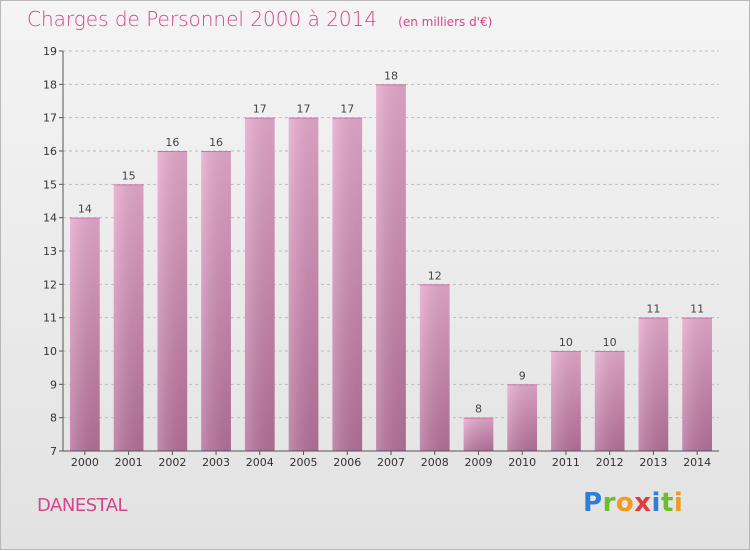  Describe the element at coordinates (478, 409) in the screenshot. I see `data-label-2009: 8` at that location.